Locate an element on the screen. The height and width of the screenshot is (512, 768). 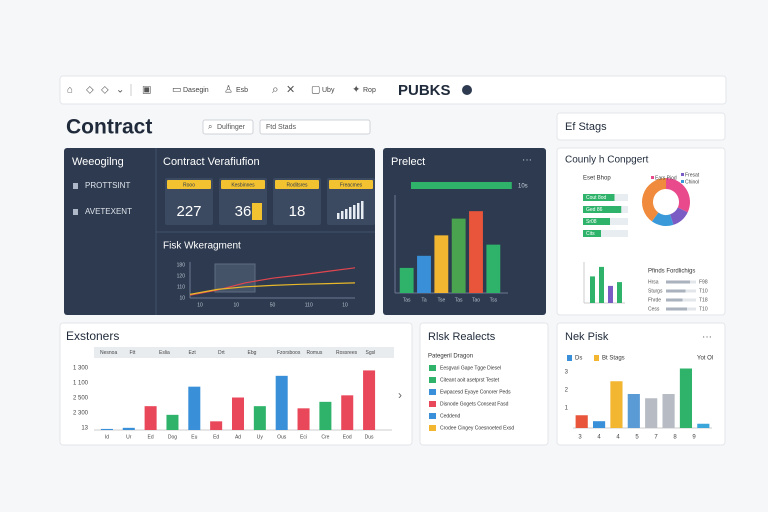
column-header: Ezt is located at coordinates (193, 353).